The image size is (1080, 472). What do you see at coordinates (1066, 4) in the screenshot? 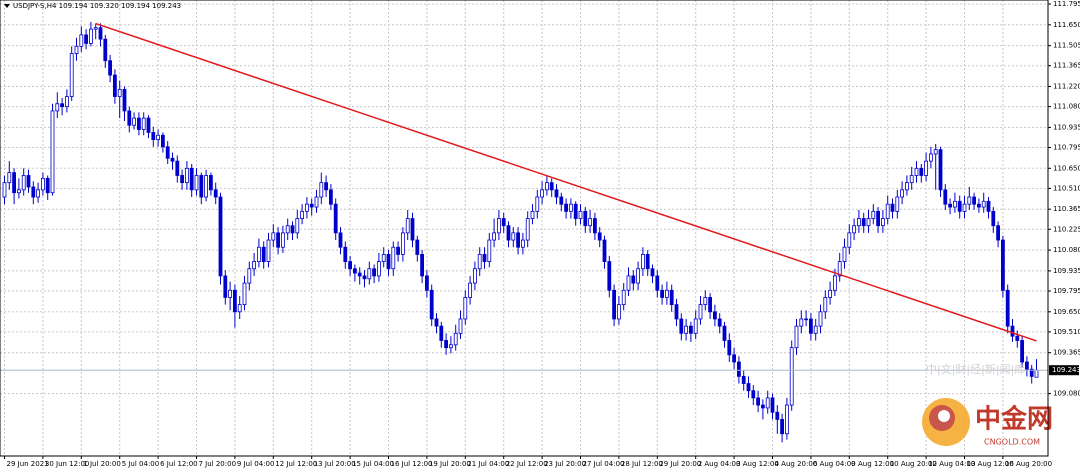
I see `y-tick-label: 111.795` at bounding box center [1066, 4].